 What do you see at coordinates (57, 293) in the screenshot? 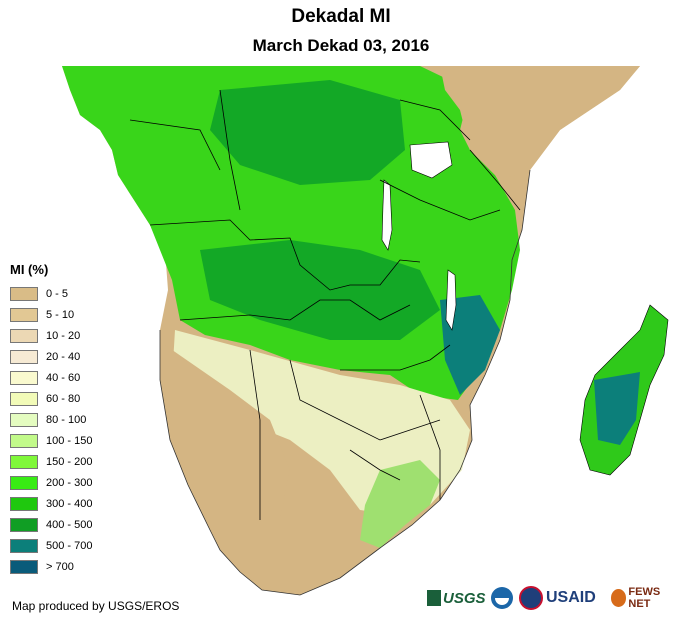
I see `legend-label: 0 - 5` at bounding box center [57, 293].